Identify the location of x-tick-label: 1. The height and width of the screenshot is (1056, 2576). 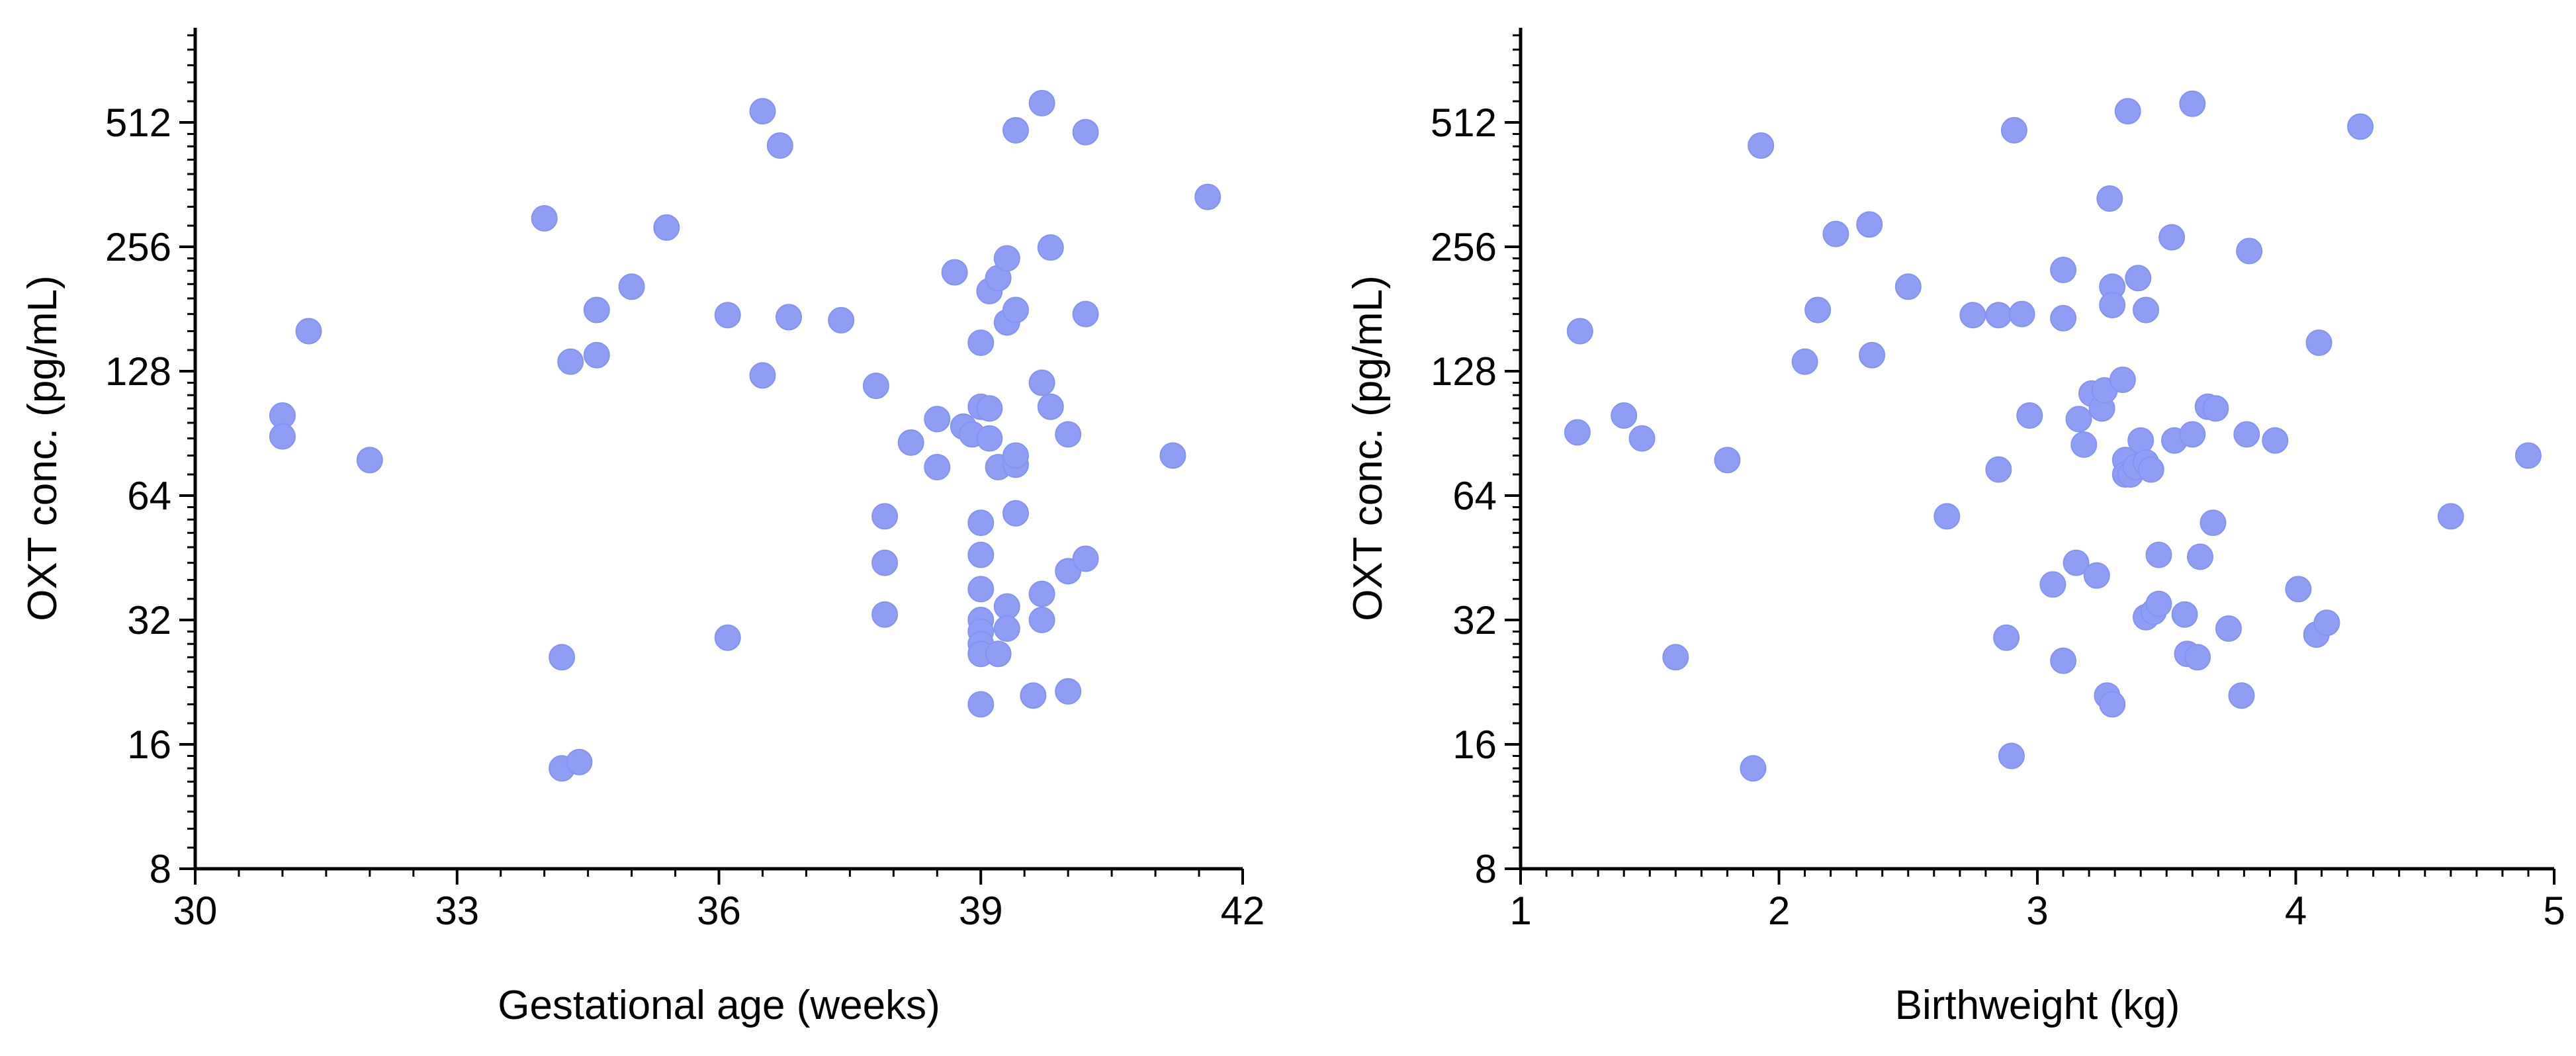
(1520, 911).